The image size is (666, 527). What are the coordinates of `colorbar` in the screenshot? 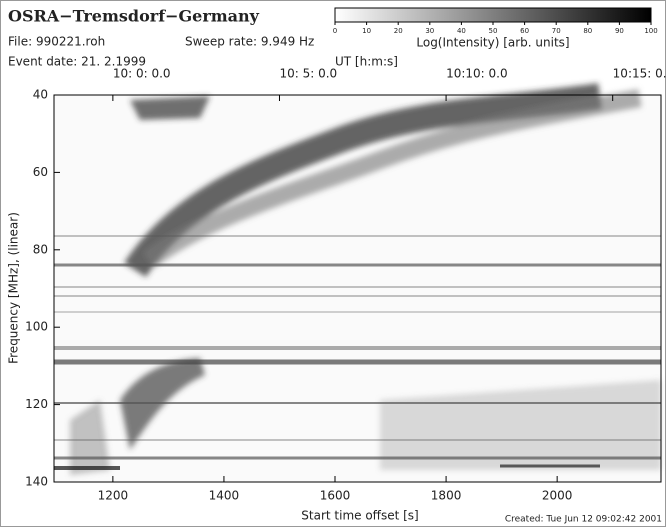 It's located at (493, 15).